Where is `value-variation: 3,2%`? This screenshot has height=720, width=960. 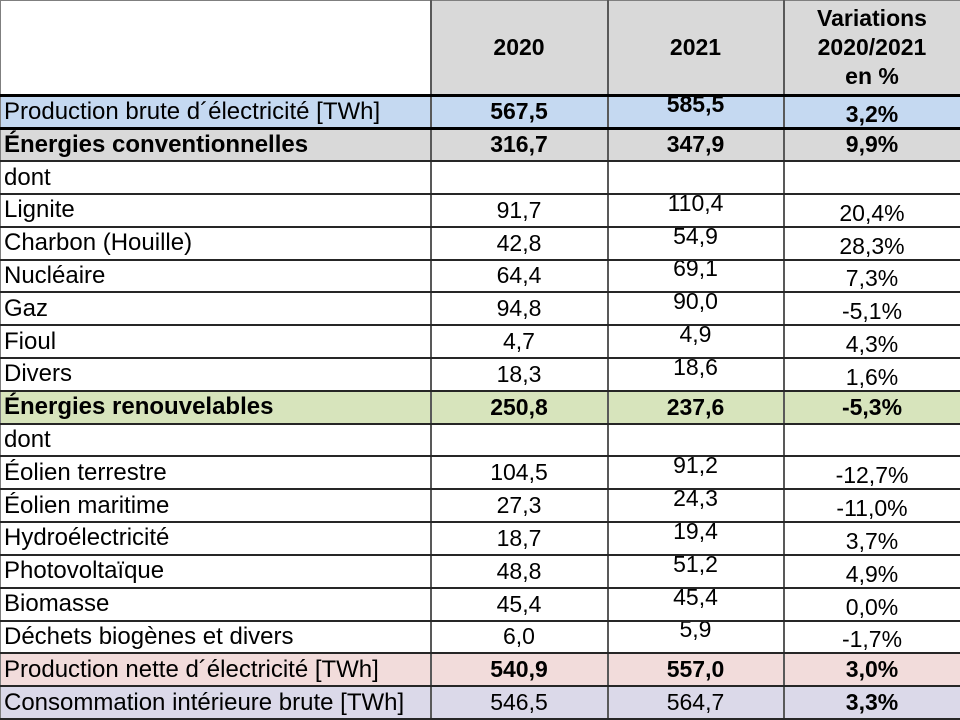 value-variation: 3,2% is located at coordinates (872, 114).